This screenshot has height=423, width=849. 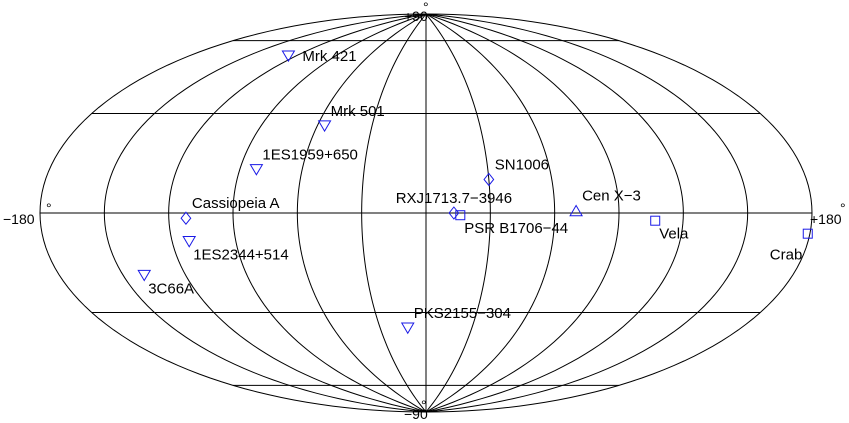 I want to click on source-label: RXJ1713.7−3946, so click(x=454, y=198).